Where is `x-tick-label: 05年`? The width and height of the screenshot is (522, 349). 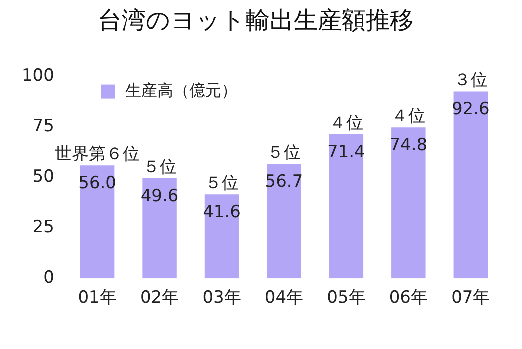
x-tick-label: 05年 is located at coordinates (346, 298).